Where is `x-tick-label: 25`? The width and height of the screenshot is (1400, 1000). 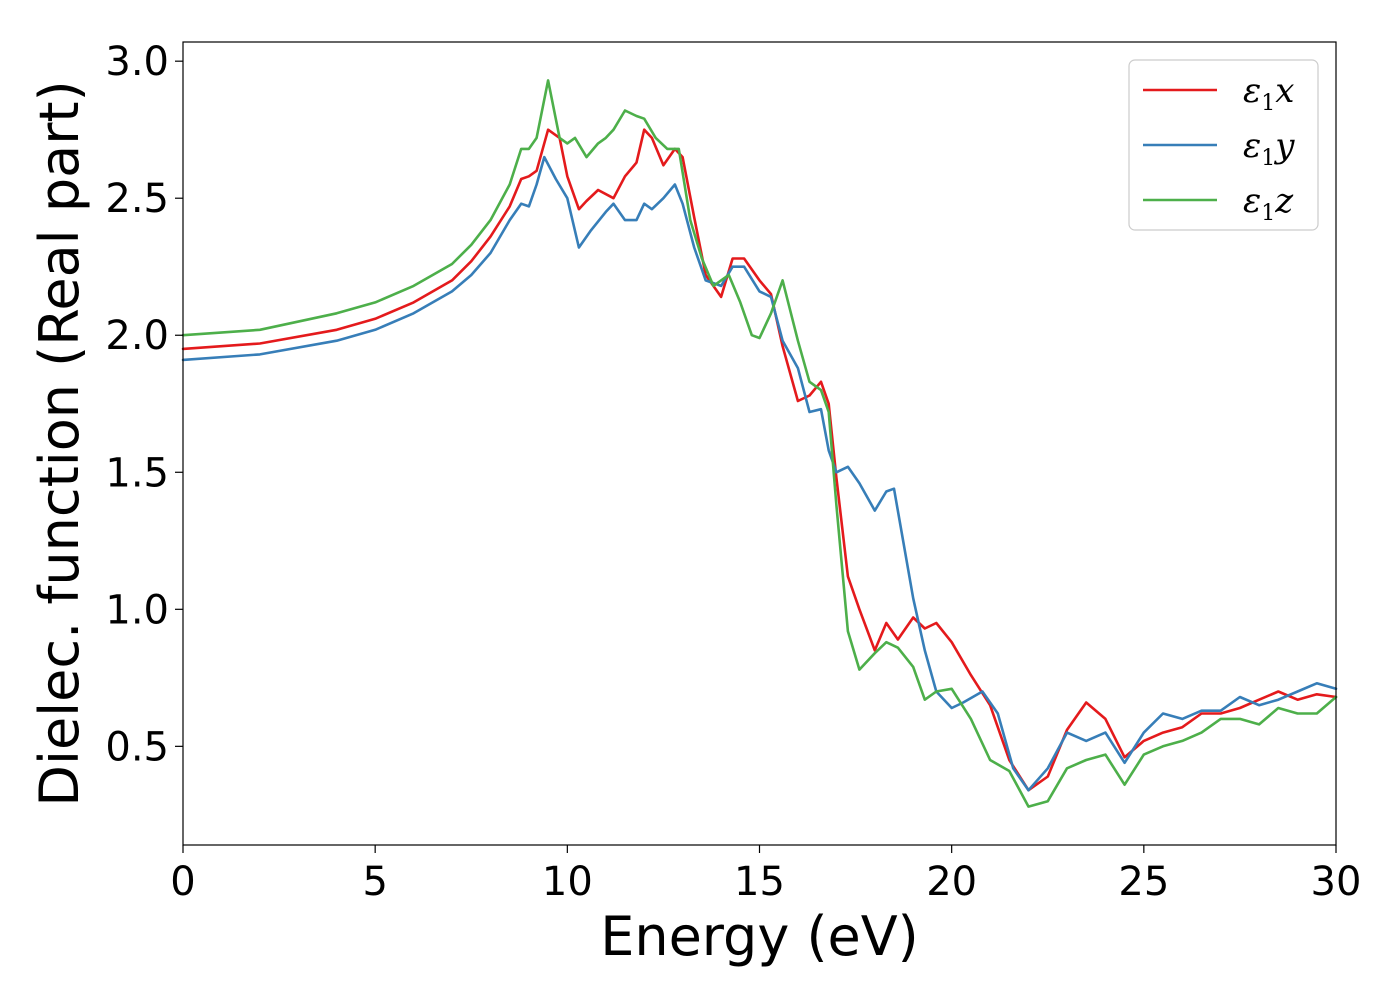 x-tick-label: 25 is located at coordinates (1143, 882).